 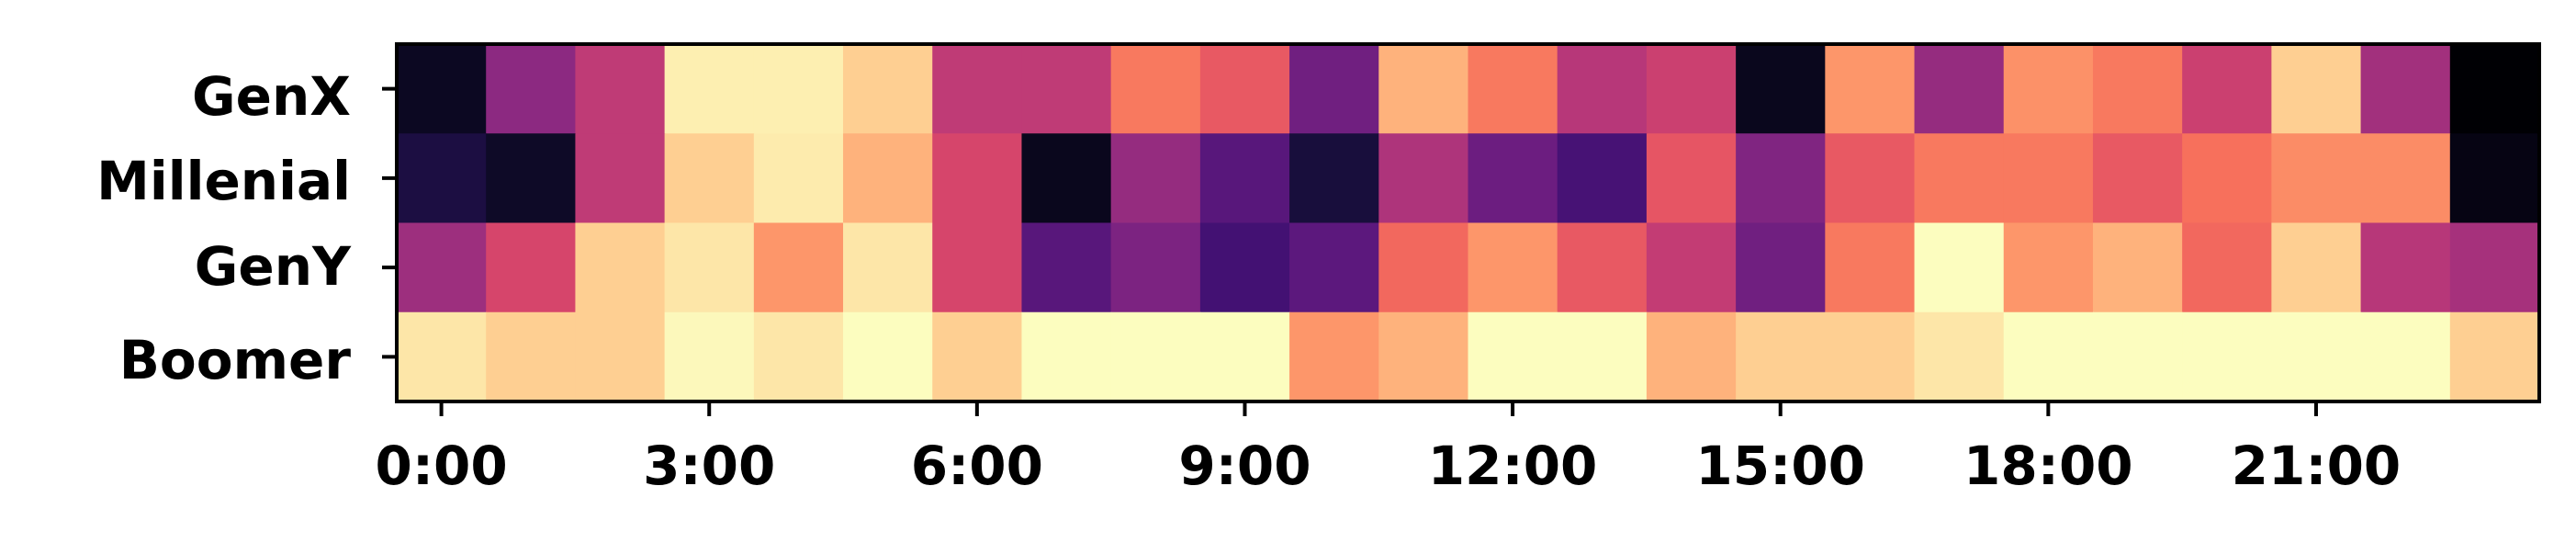 What do you see at coordinates (1781, 356) in the screenshot?
I see `heatmap-cell-boomer-h15` at bounding box center [1781, 356].